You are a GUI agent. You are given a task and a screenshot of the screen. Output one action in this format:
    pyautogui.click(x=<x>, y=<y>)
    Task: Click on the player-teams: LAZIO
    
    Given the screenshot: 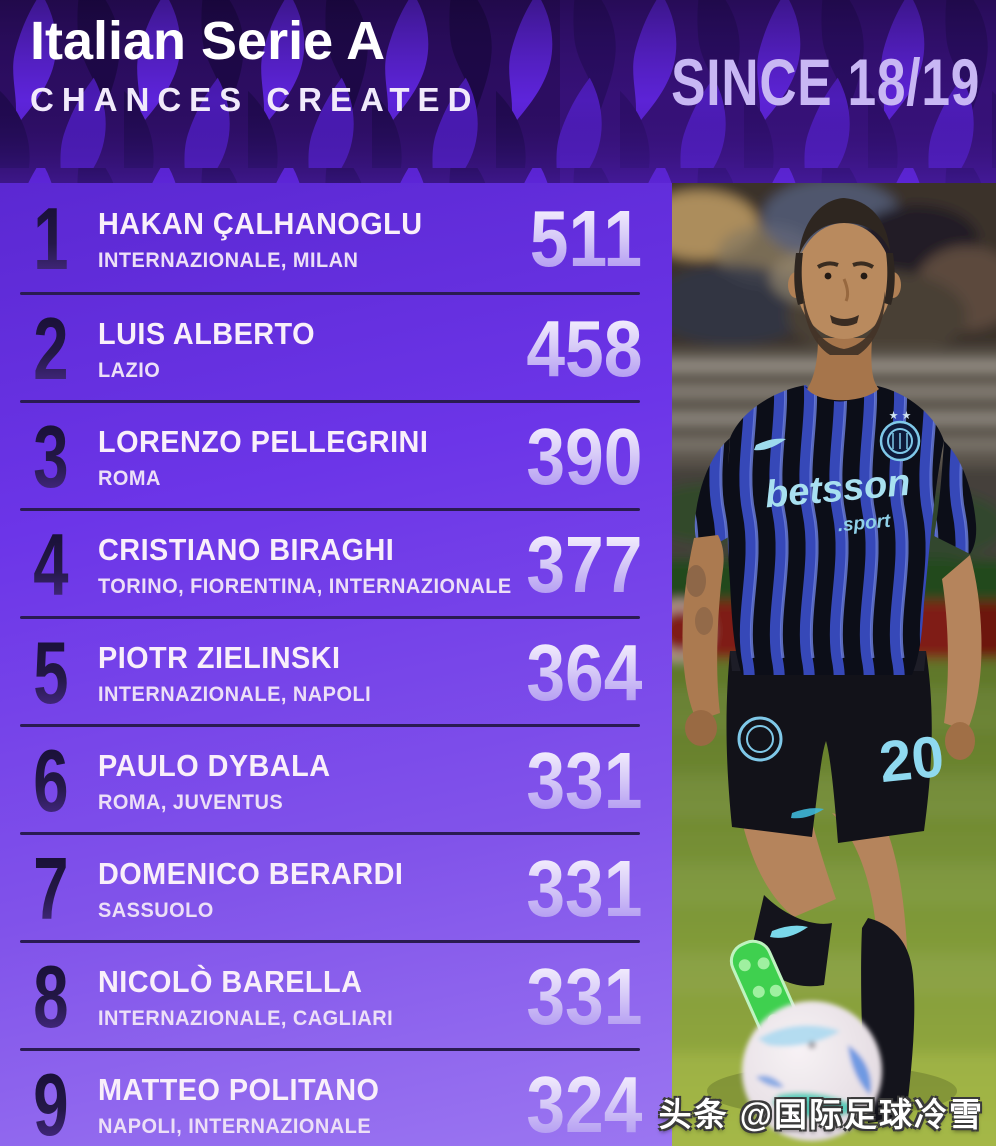 What is the action you would take?
    pyautogui.click(x=129, y=370)
    